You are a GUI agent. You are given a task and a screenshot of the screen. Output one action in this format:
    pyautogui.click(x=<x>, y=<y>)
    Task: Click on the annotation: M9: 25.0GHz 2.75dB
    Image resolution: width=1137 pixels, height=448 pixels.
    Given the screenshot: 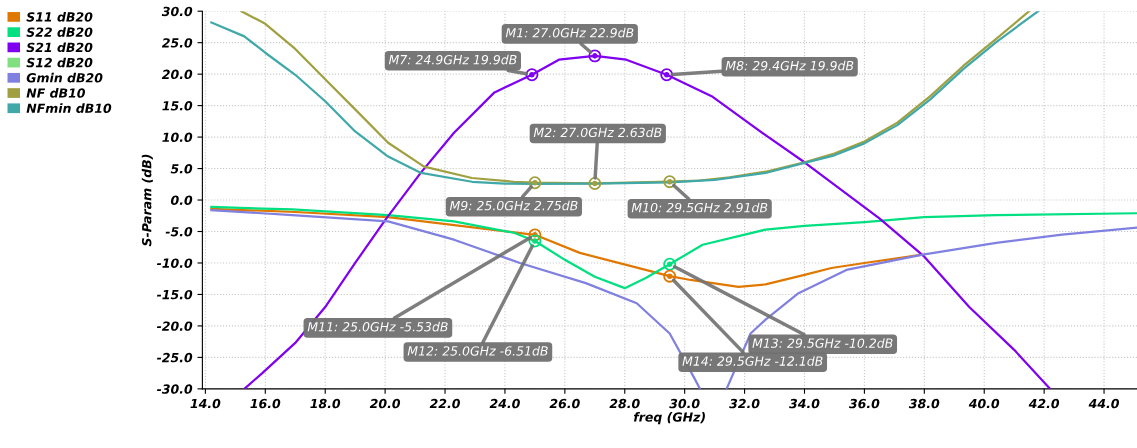 What is the action you would take?
    pyautogui.click(x=513, y=205)
    